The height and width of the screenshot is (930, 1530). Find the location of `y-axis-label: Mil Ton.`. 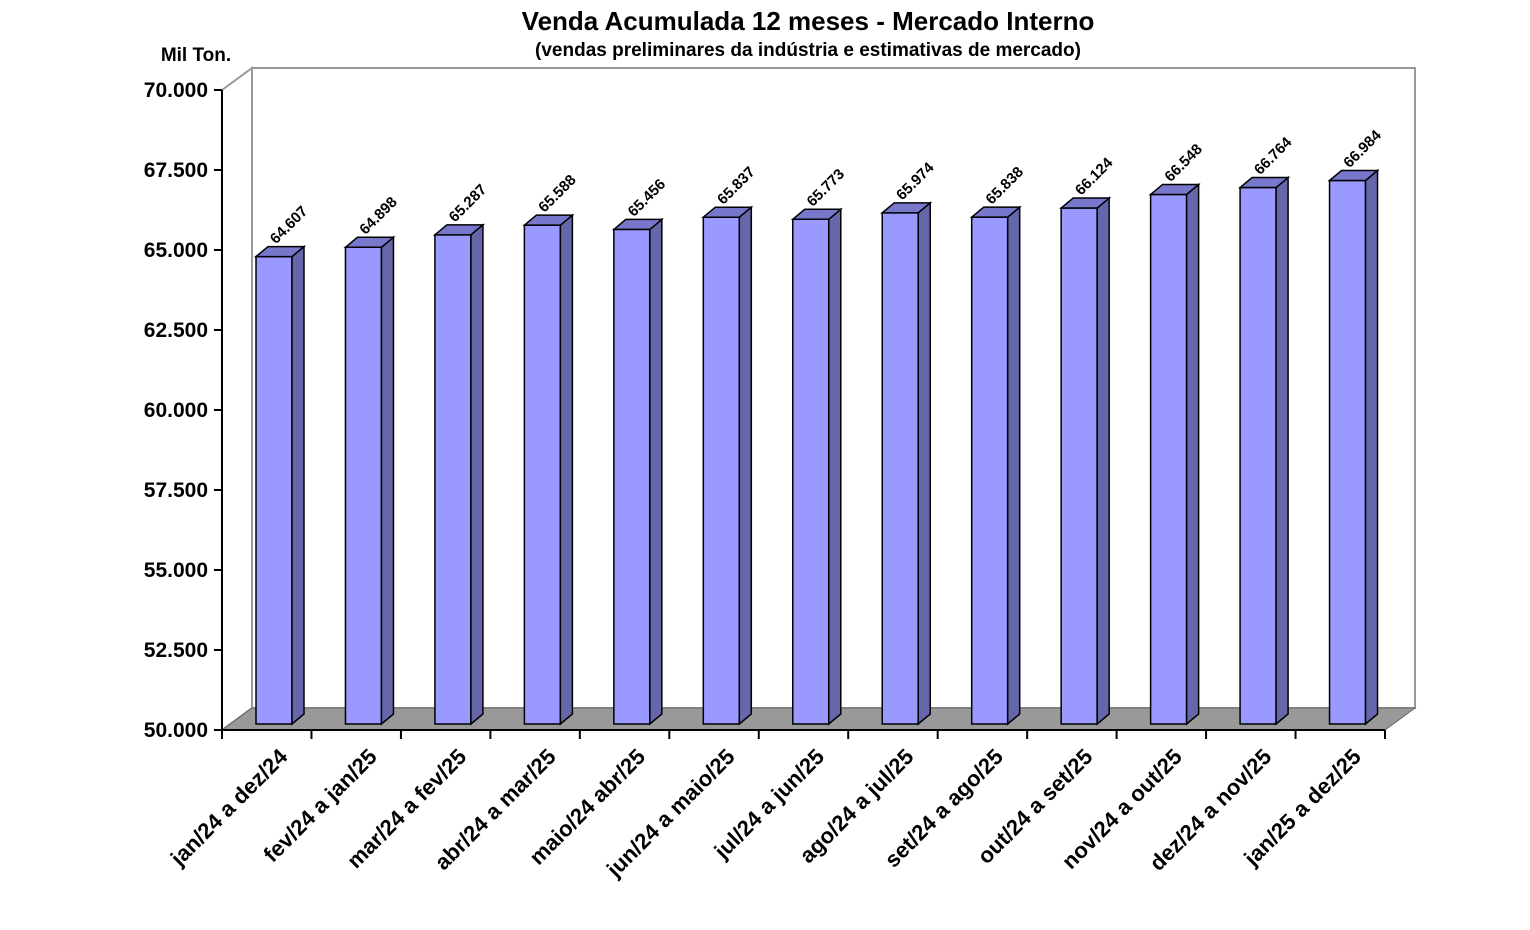

y-axis-label: Mil Ton. is located at coordinates (196, 55).